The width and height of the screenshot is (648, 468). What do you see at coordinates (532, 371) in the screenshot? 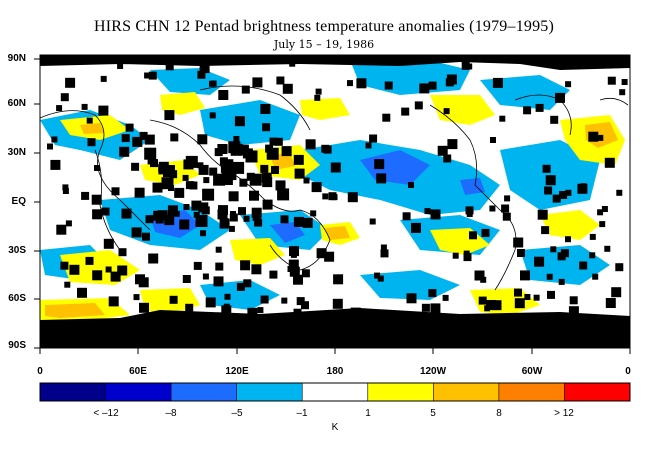
I see `lon-label-60w: 60W` at bounding box center [532, 371].